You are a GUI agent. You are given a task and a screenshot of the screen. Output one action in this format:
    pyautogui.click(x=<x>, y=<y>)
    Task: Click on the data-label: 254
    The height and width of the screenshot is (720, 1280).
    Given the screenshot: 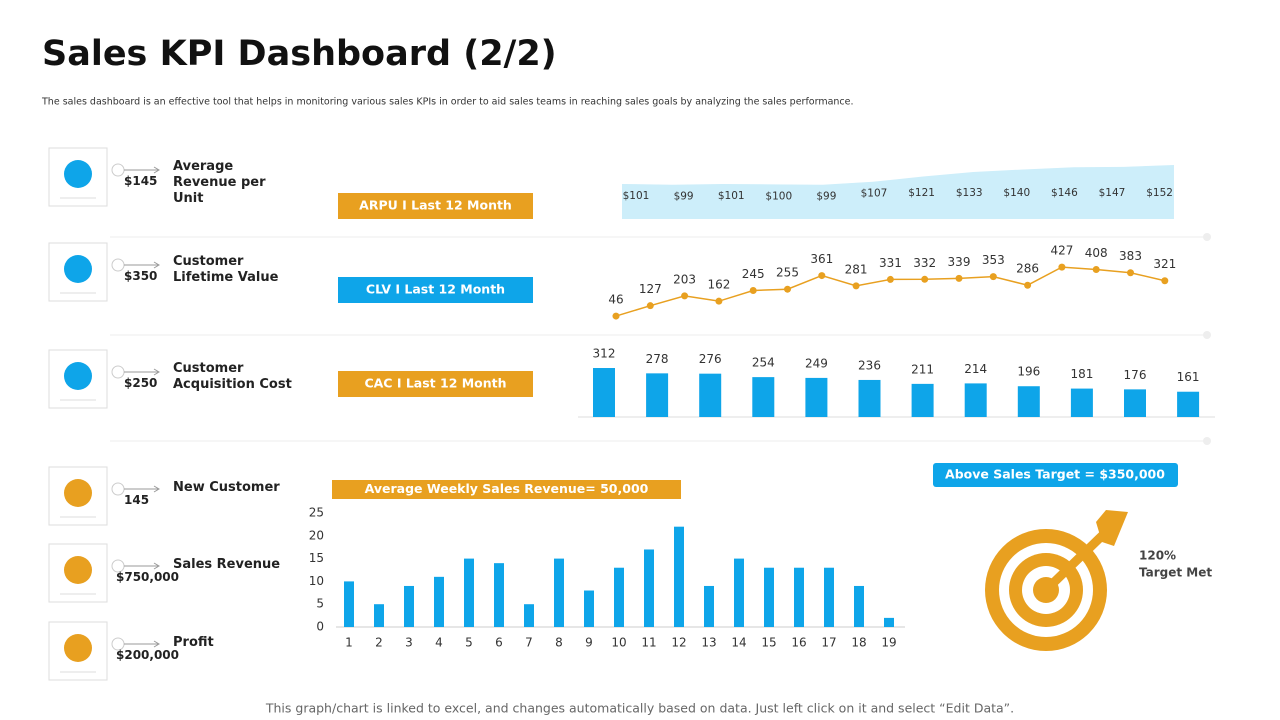 What is the action you would take?
    pyautogui.click(x=763, y=363)
    